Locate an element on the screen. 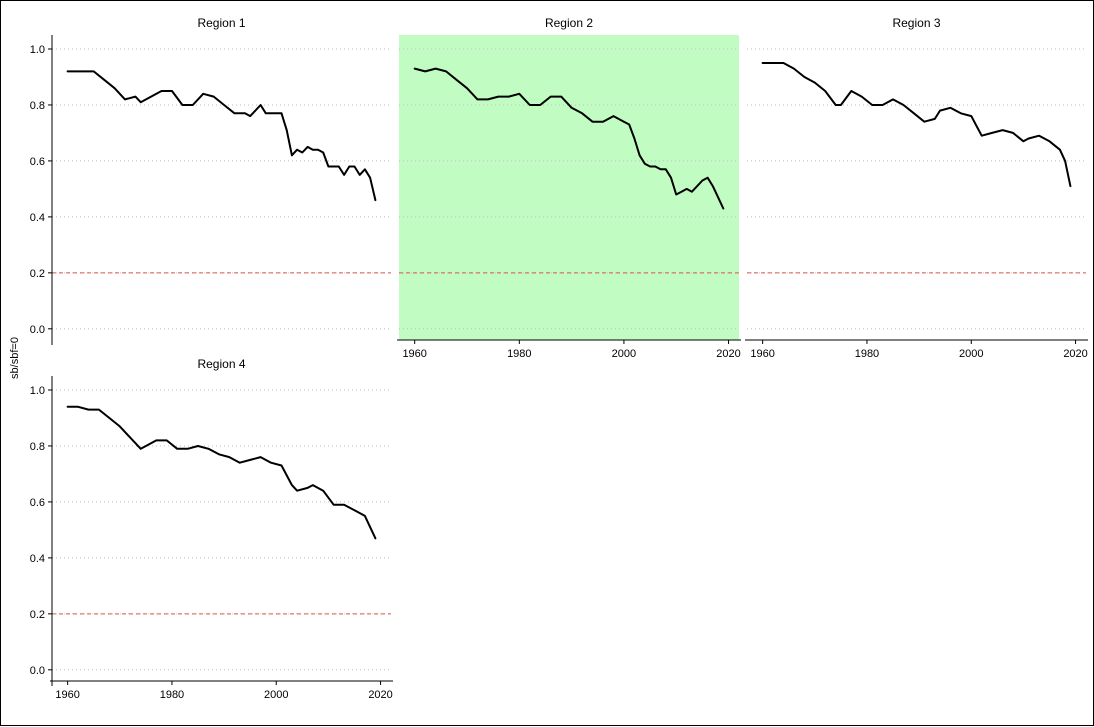 Image resolution: width=1094 pixels, height=727 pixels. panel-title: Region 4 is located at coordinates (221, 364).